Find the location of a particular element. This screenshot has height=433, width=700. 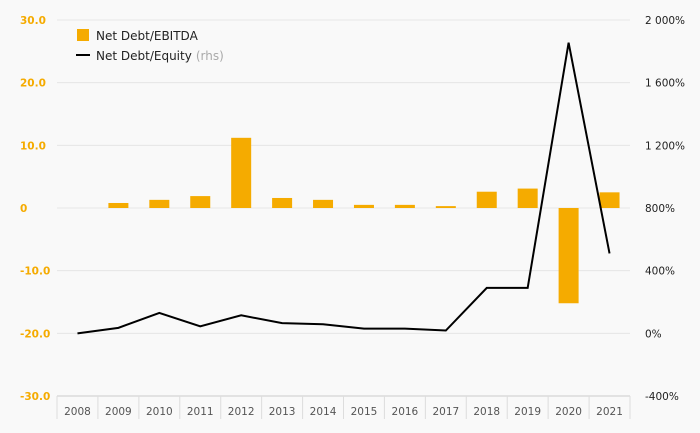

y-right-tick-label: -400% is located at coordinates (662, 397).